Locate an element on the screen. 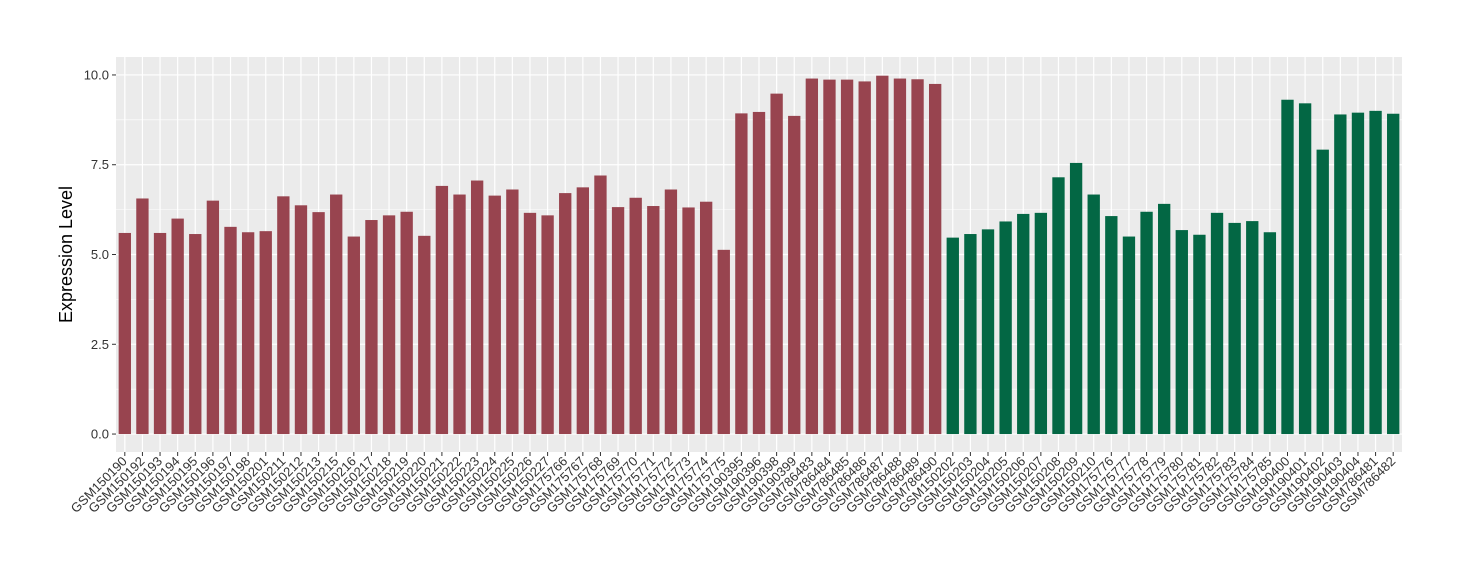 The width and height of the screenshot is (1460, 585). bar-GSM150208 is located at coordinates (1058, 306).